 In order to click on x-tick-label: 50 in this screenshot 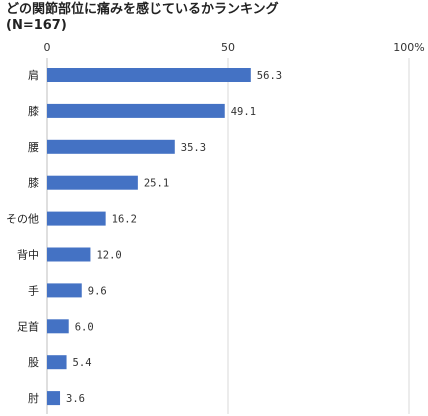, I will do `click(228, 47)`.